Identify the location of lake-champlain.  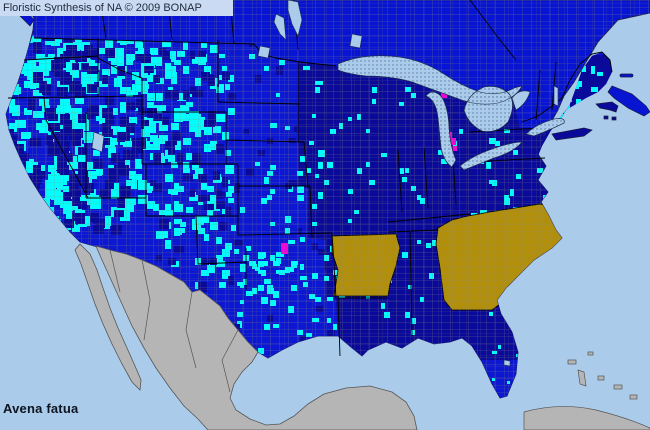
(556, 96).